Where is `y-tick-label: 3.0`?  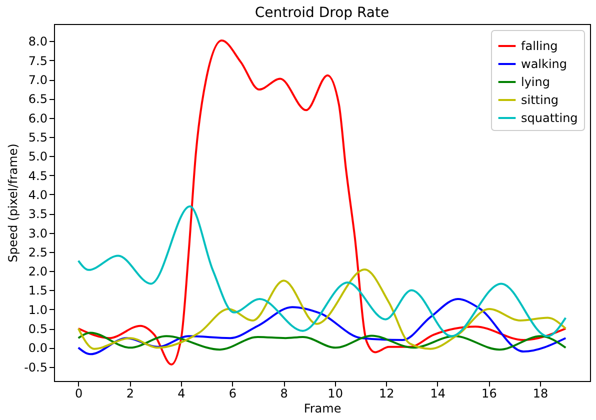
y-tick-label: 3.0 is located at coordinates (38, 233).